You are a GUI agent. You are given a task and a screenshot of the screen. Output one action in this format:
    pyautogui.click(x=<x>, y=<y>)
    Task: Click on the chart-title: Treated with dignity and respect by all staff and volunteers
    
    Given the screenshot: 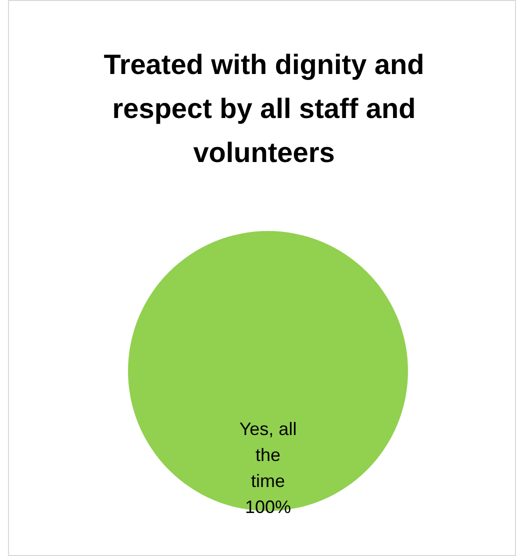 What is the action you would take?
    pyautogui.click(x=264, y=109)
    